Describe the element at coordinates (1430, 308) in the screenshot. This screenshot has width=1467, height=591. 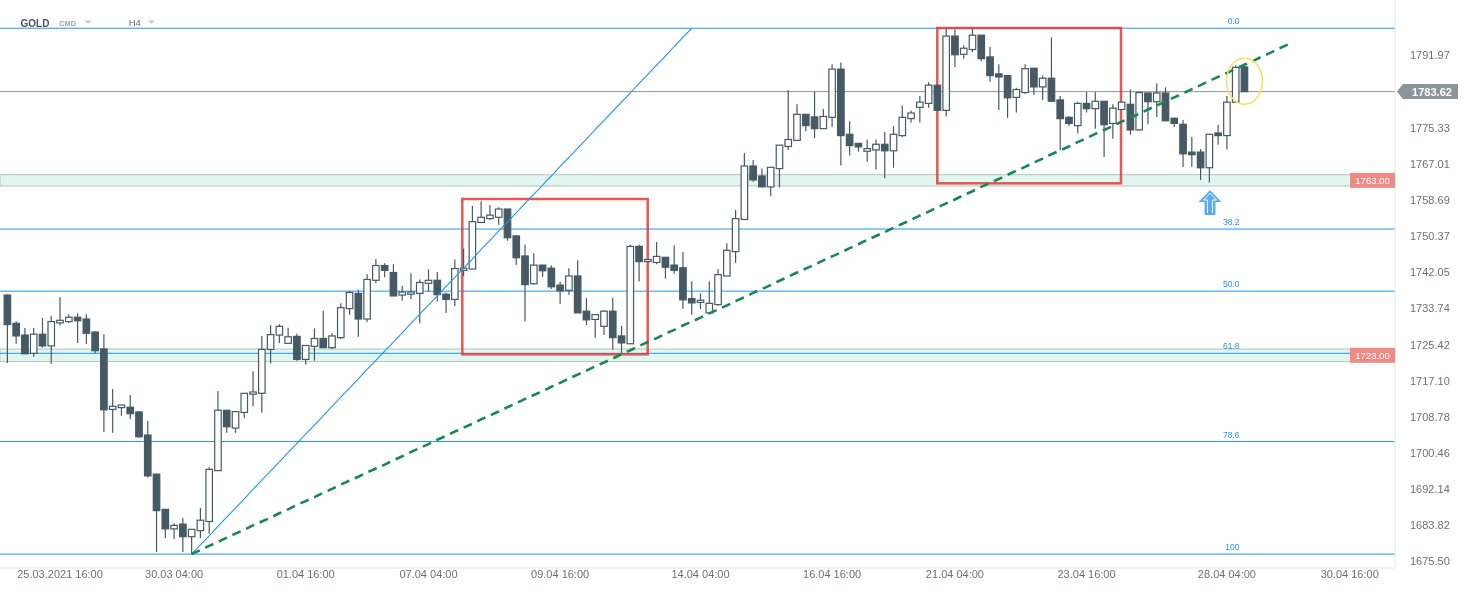
I see `y-tick-label: 1733.74` at that location.